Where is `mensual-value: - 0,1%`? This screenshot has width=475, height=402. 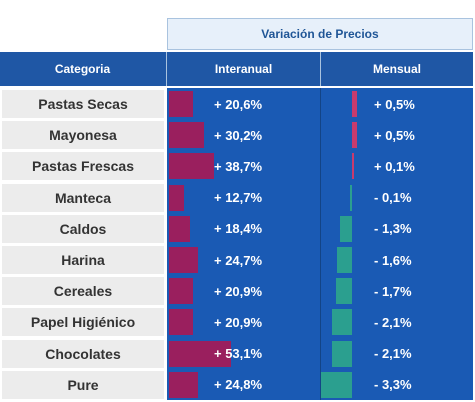 mensual-value: - 0,1% is located at coordinates (393, 198).